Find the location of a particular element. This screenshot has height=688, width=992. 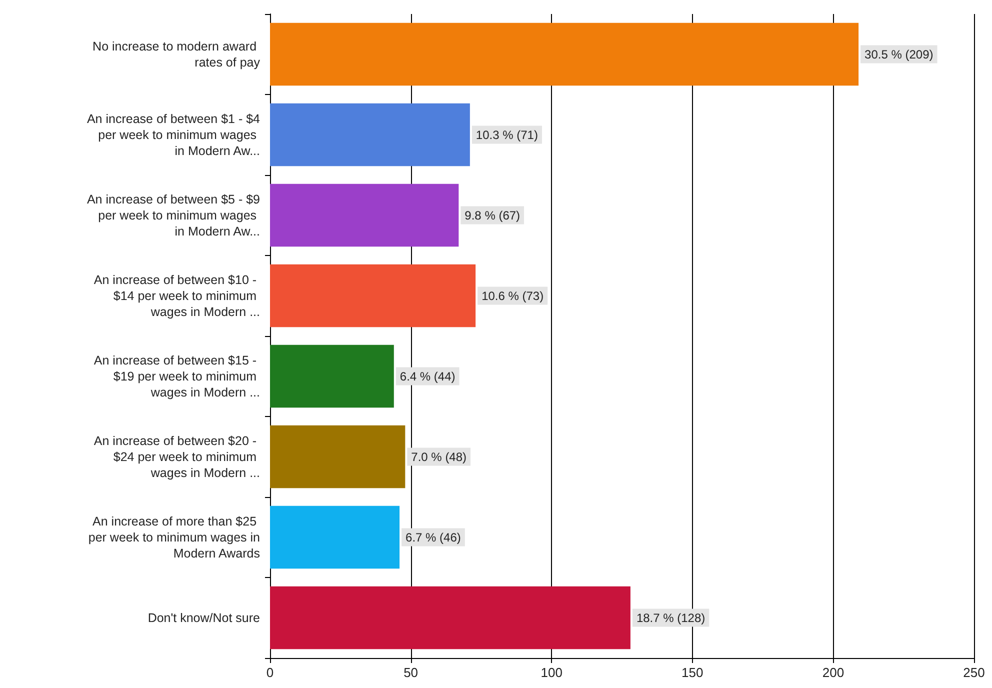

data-label: 30.5 % (209) is located at coordinates (899, 54).